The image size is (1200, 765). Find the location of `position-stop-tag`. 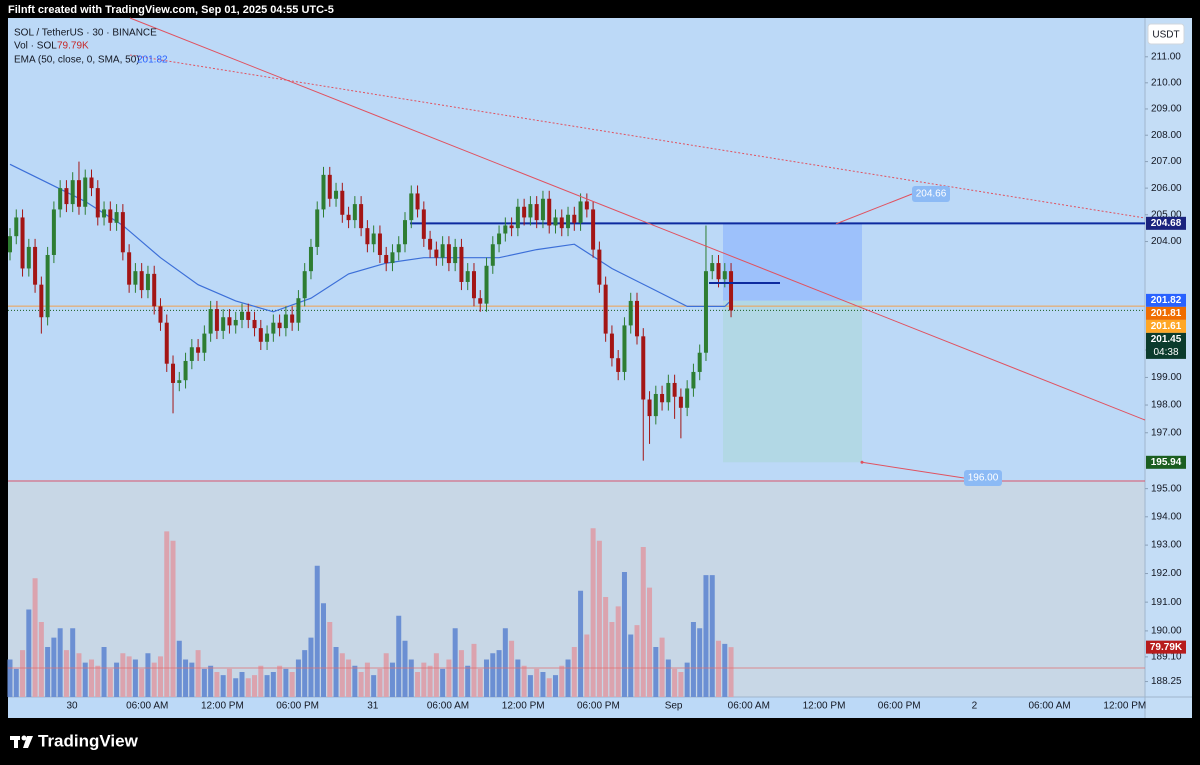

position-stop-tag is located at coordinates (983, 478).